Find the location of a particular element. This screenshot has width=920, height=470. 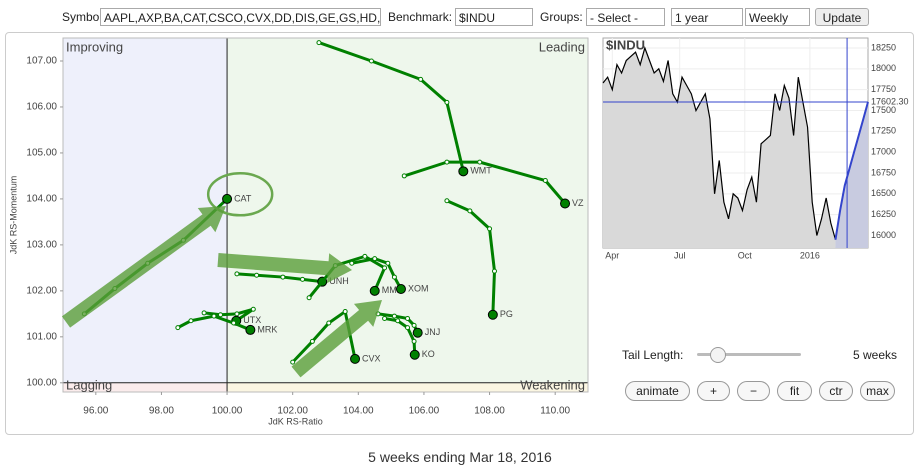

x-tick-label: 102.00 is located at coordinates (292, 411).